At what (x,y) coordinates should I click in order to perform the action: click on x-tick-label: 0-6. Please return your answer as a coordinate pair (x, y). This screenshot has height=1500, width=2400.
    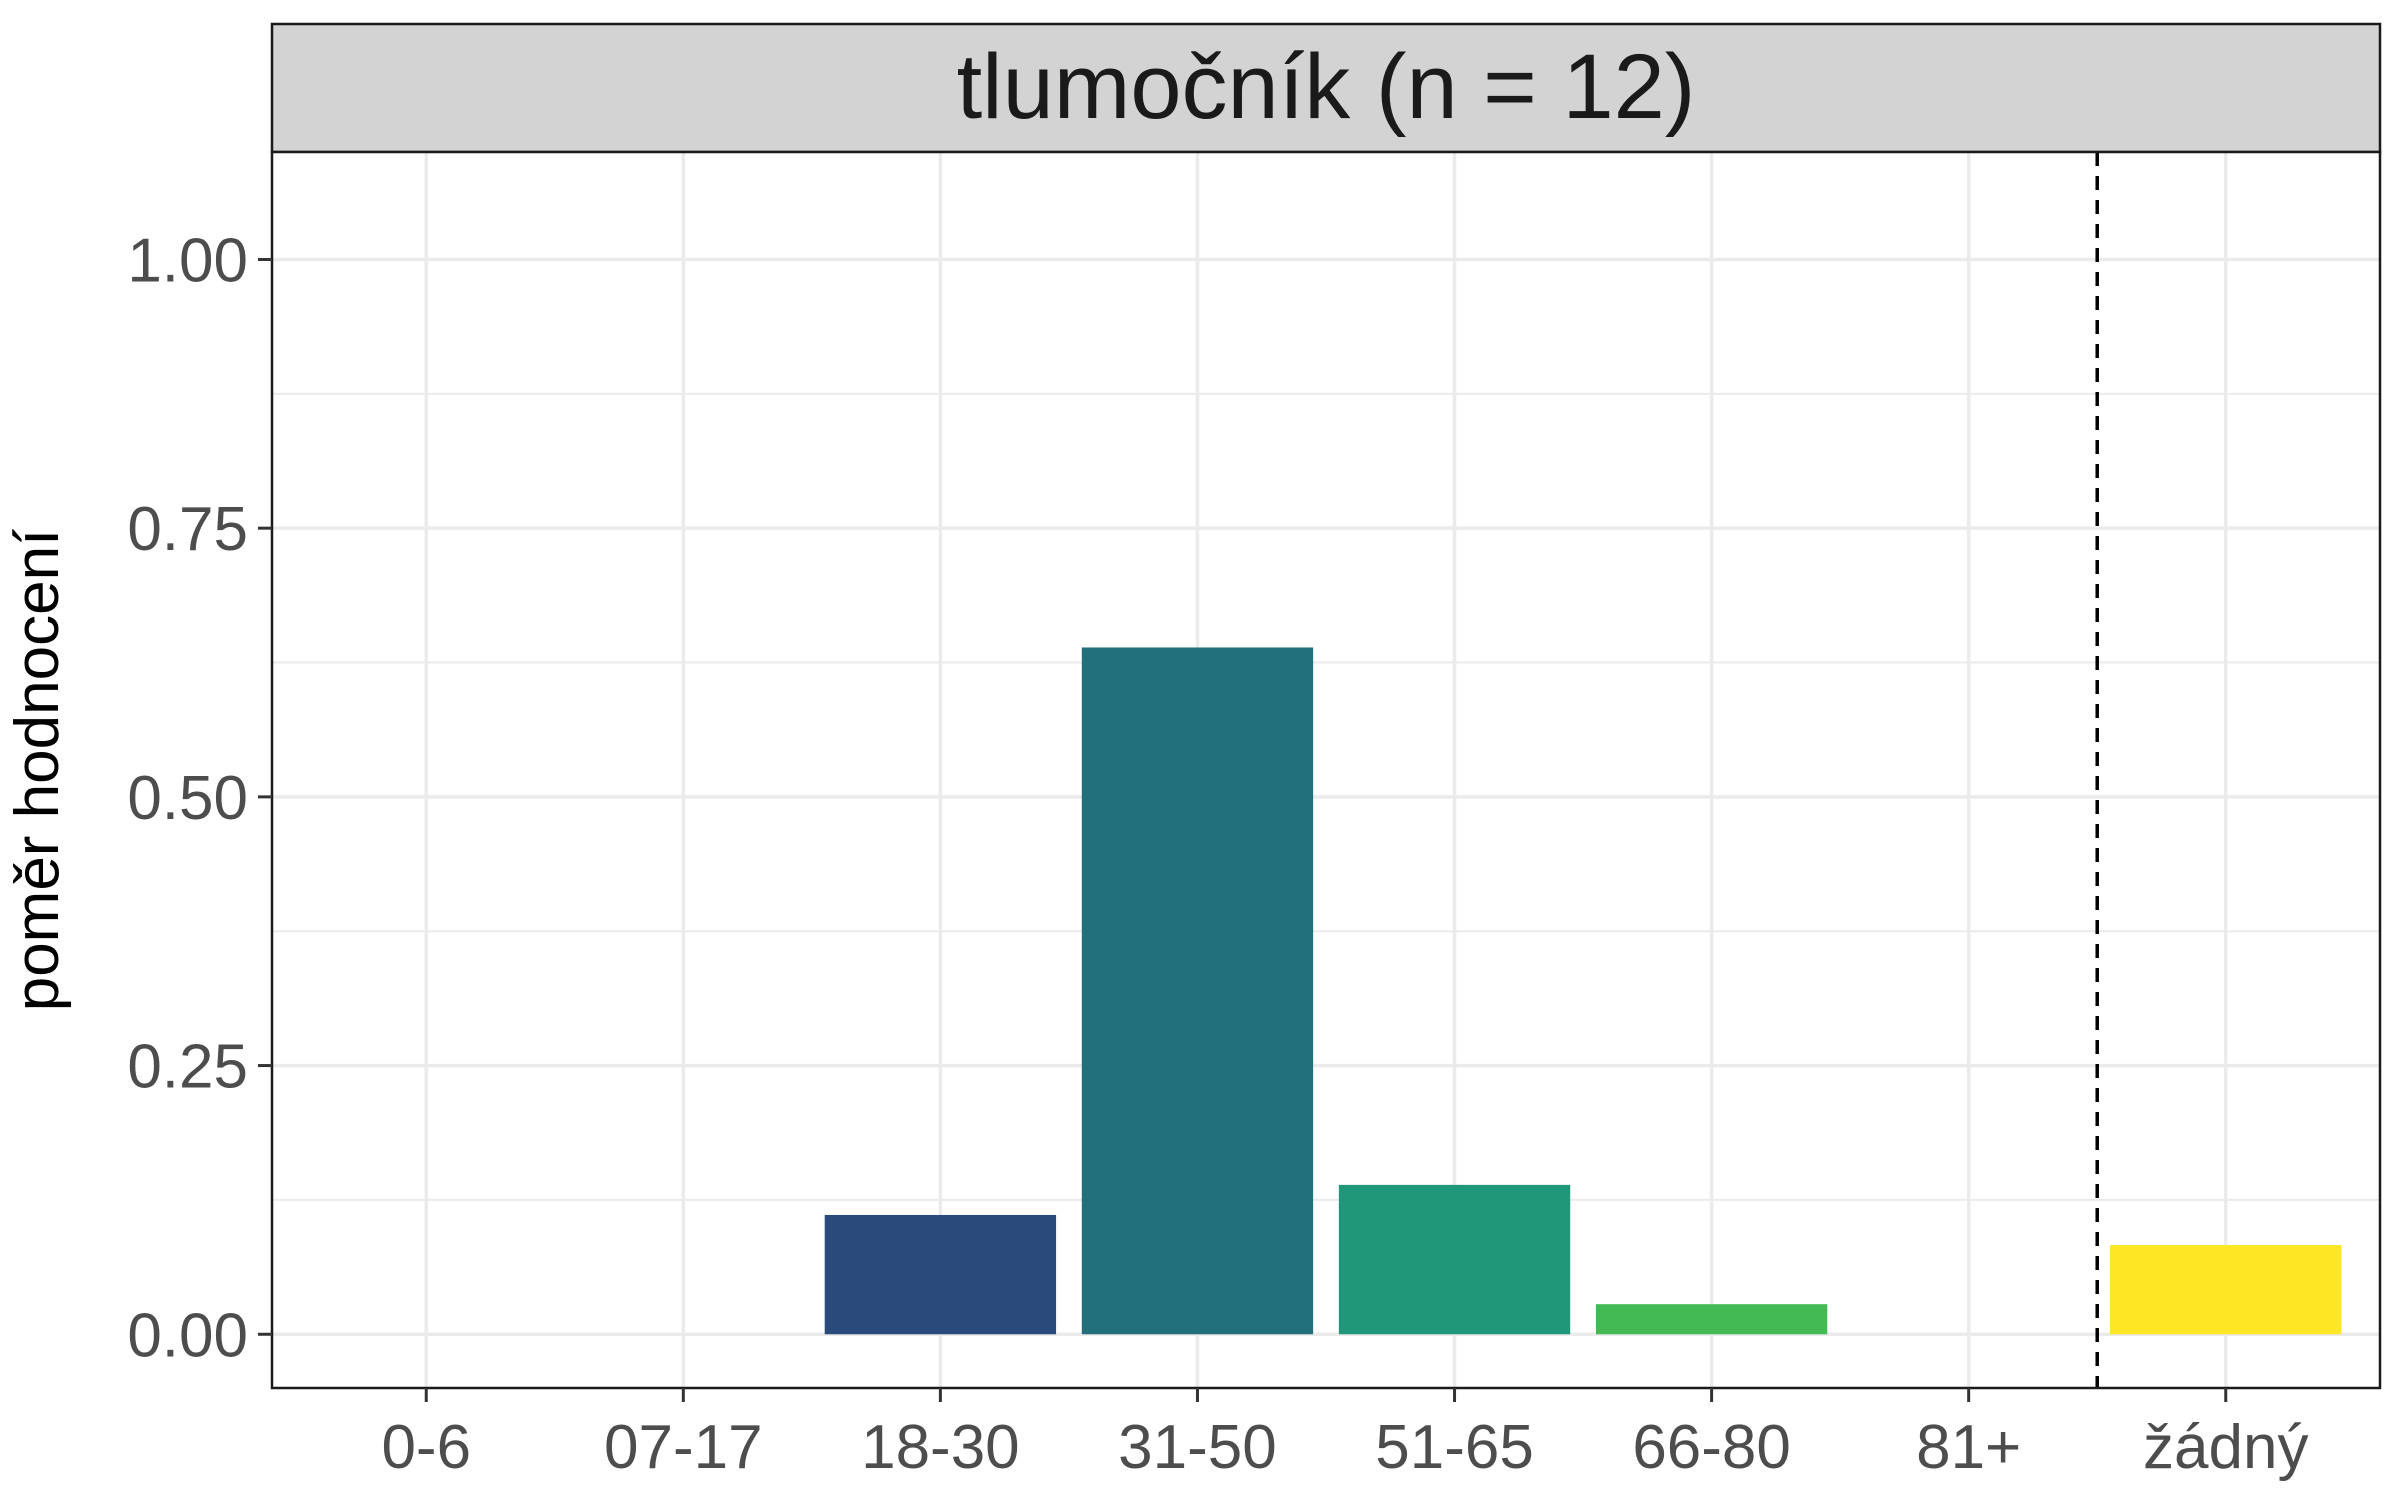
    Looking at the image, I should click on (426, 1447).